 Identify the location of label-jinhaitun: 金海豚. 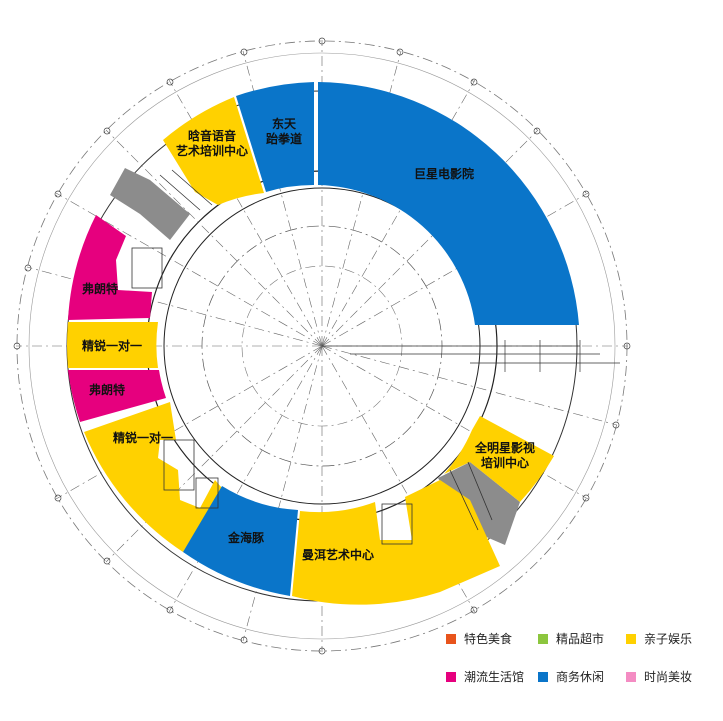
(246, 537).